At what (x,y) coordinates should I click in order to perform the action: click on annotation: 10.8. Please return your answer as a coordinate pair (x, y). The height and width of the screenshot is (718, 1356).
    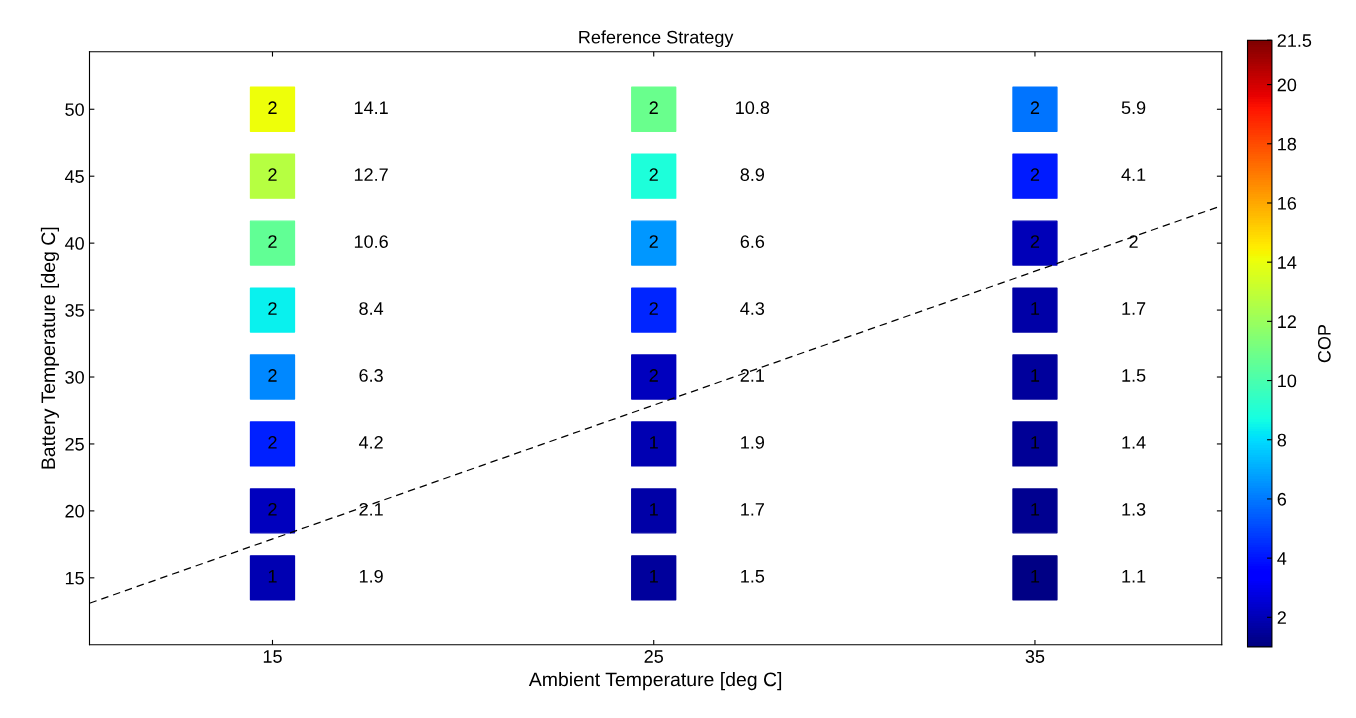
    Looking at the image, I should click on (753, 108).